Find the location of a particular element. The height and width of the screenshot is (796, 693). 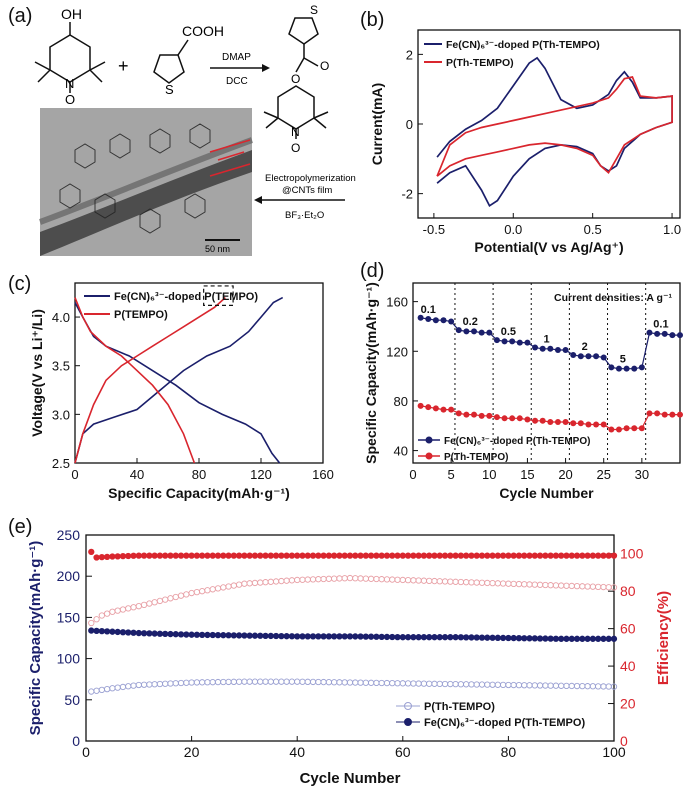

y-tick-label: 3.0 is located at coordinates (61, 414).